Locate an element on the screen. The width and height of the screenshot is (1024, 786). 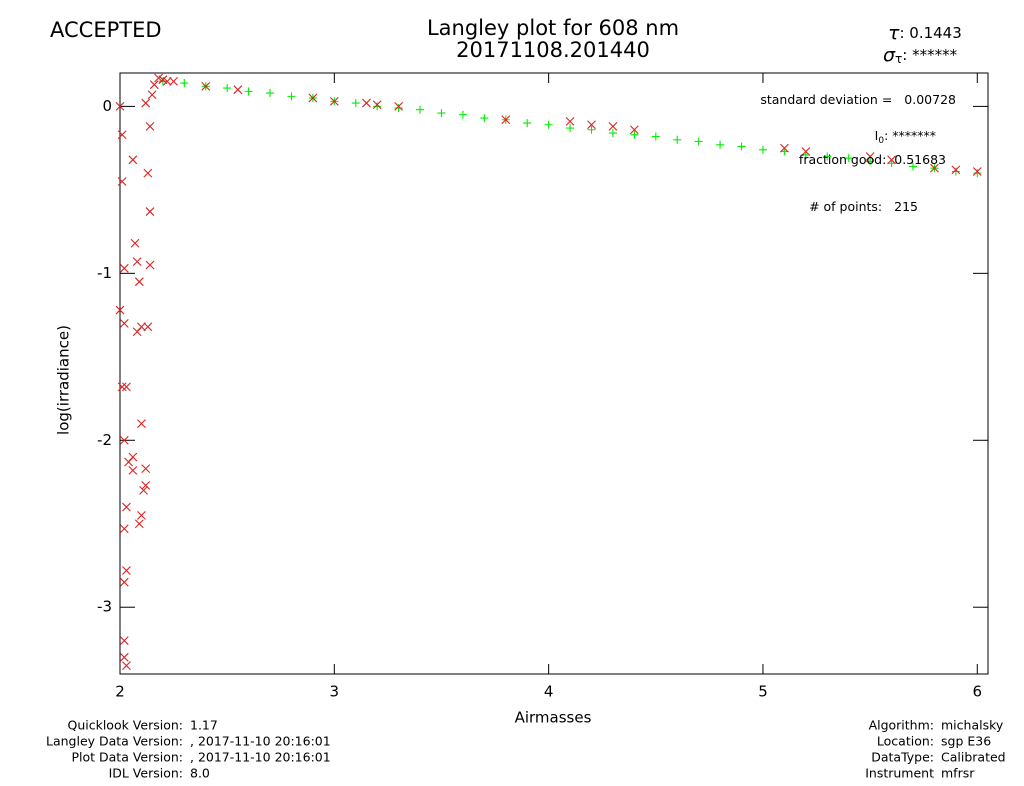
x-tick-label: 4 is located at coordinates (549, 692).